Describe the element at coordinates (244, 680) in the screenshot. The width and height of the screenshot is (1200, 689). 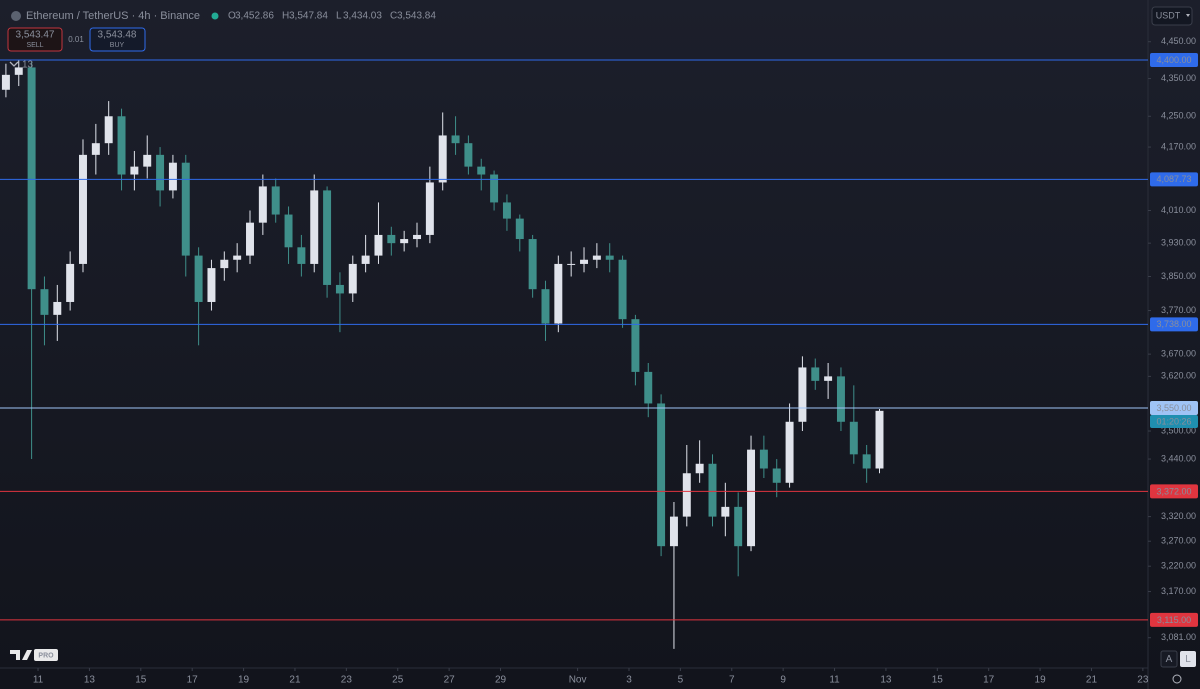
I see `x-tick-label: 19` at that location.